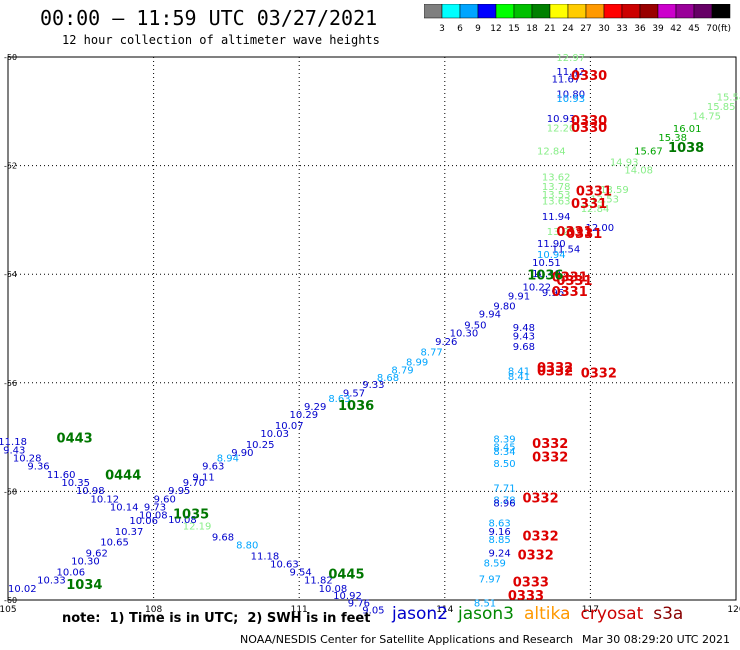 The image size is (740, 650). Describe the element at coordinates (693, 29) in the screenshot. I see `colorbar-label: 45` at that location.